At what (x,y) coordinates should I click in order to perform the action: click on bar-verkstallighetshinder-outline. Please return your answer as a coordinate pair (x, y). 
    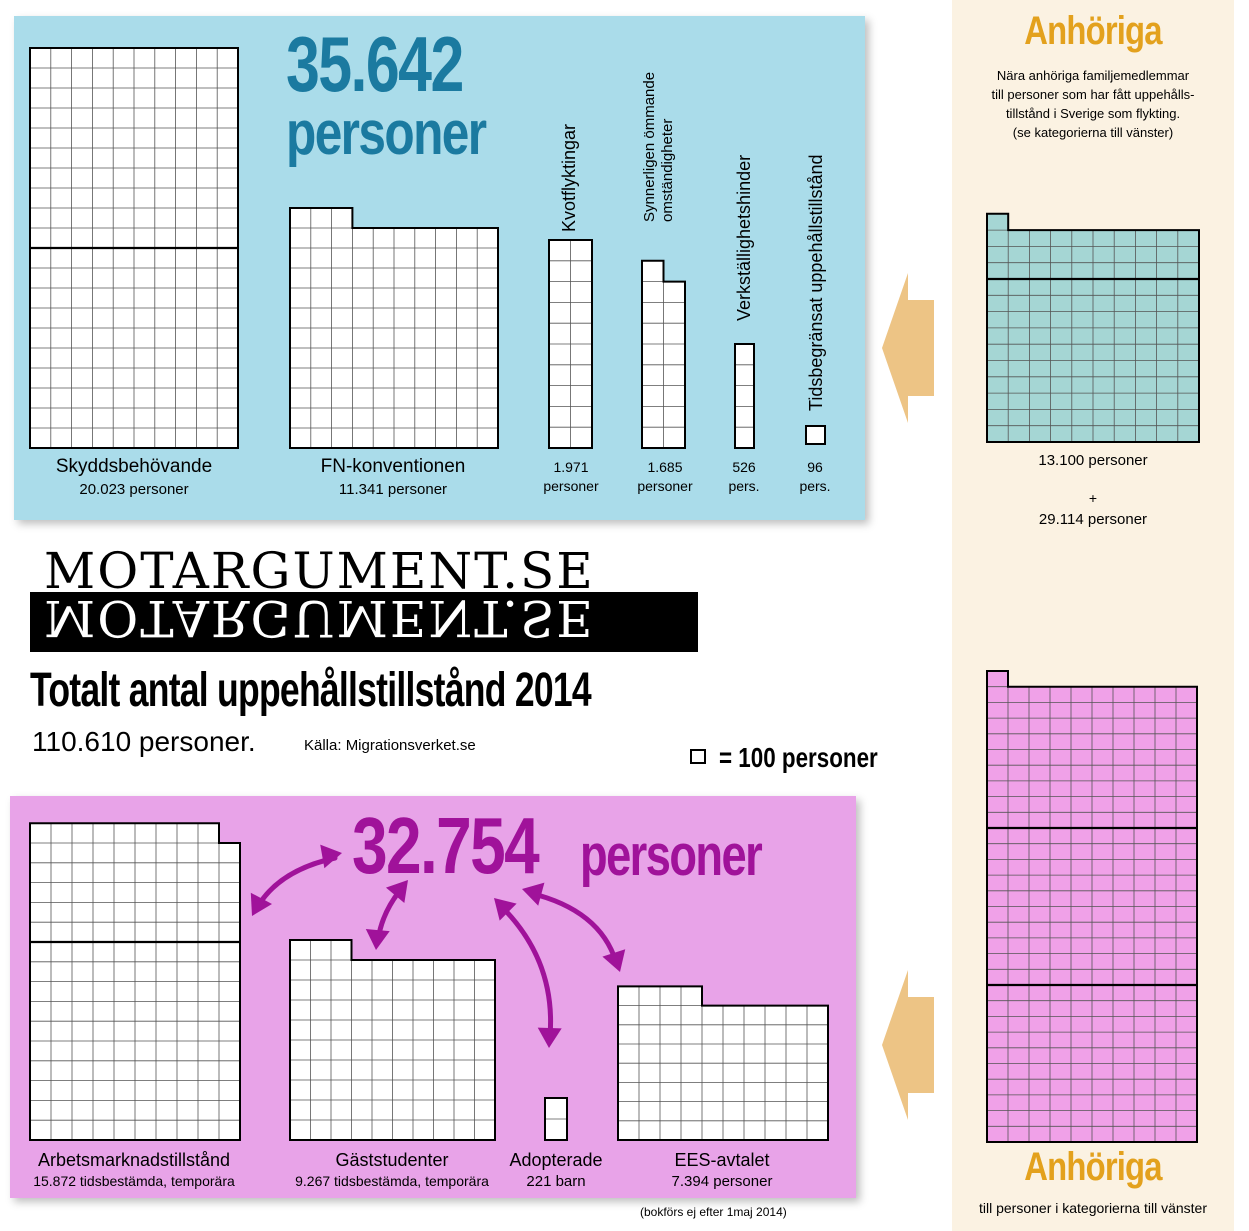
    Looking at the image, I should click on (744, 396).